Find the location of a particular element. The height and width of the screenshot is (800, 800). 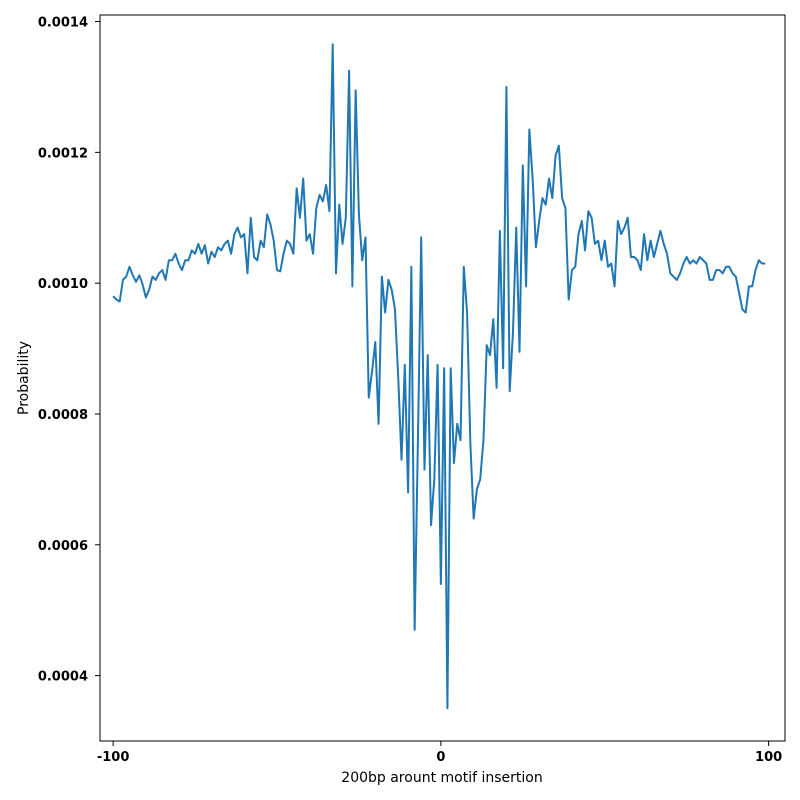

x-tick-label: 0 is located at coordinates (440, 757).